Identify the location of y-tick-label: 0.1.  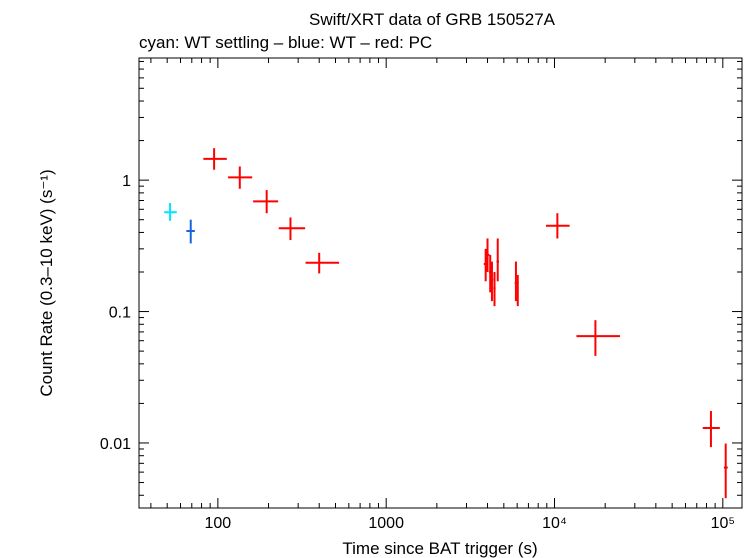
(120, 313).